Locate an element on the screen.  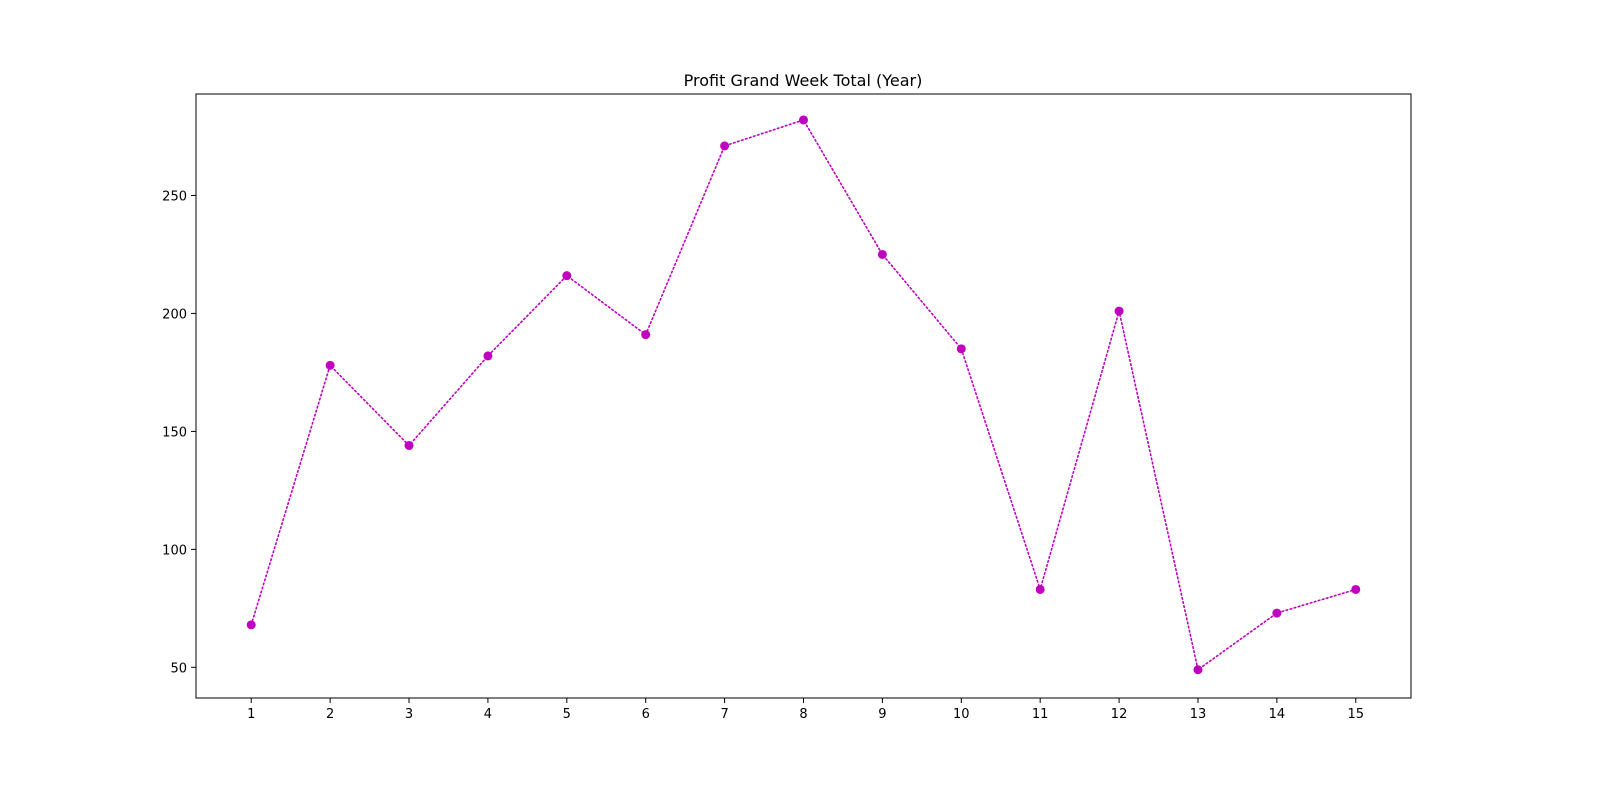
y-tick-label-4: 200 is located at coordinates (174, 314).